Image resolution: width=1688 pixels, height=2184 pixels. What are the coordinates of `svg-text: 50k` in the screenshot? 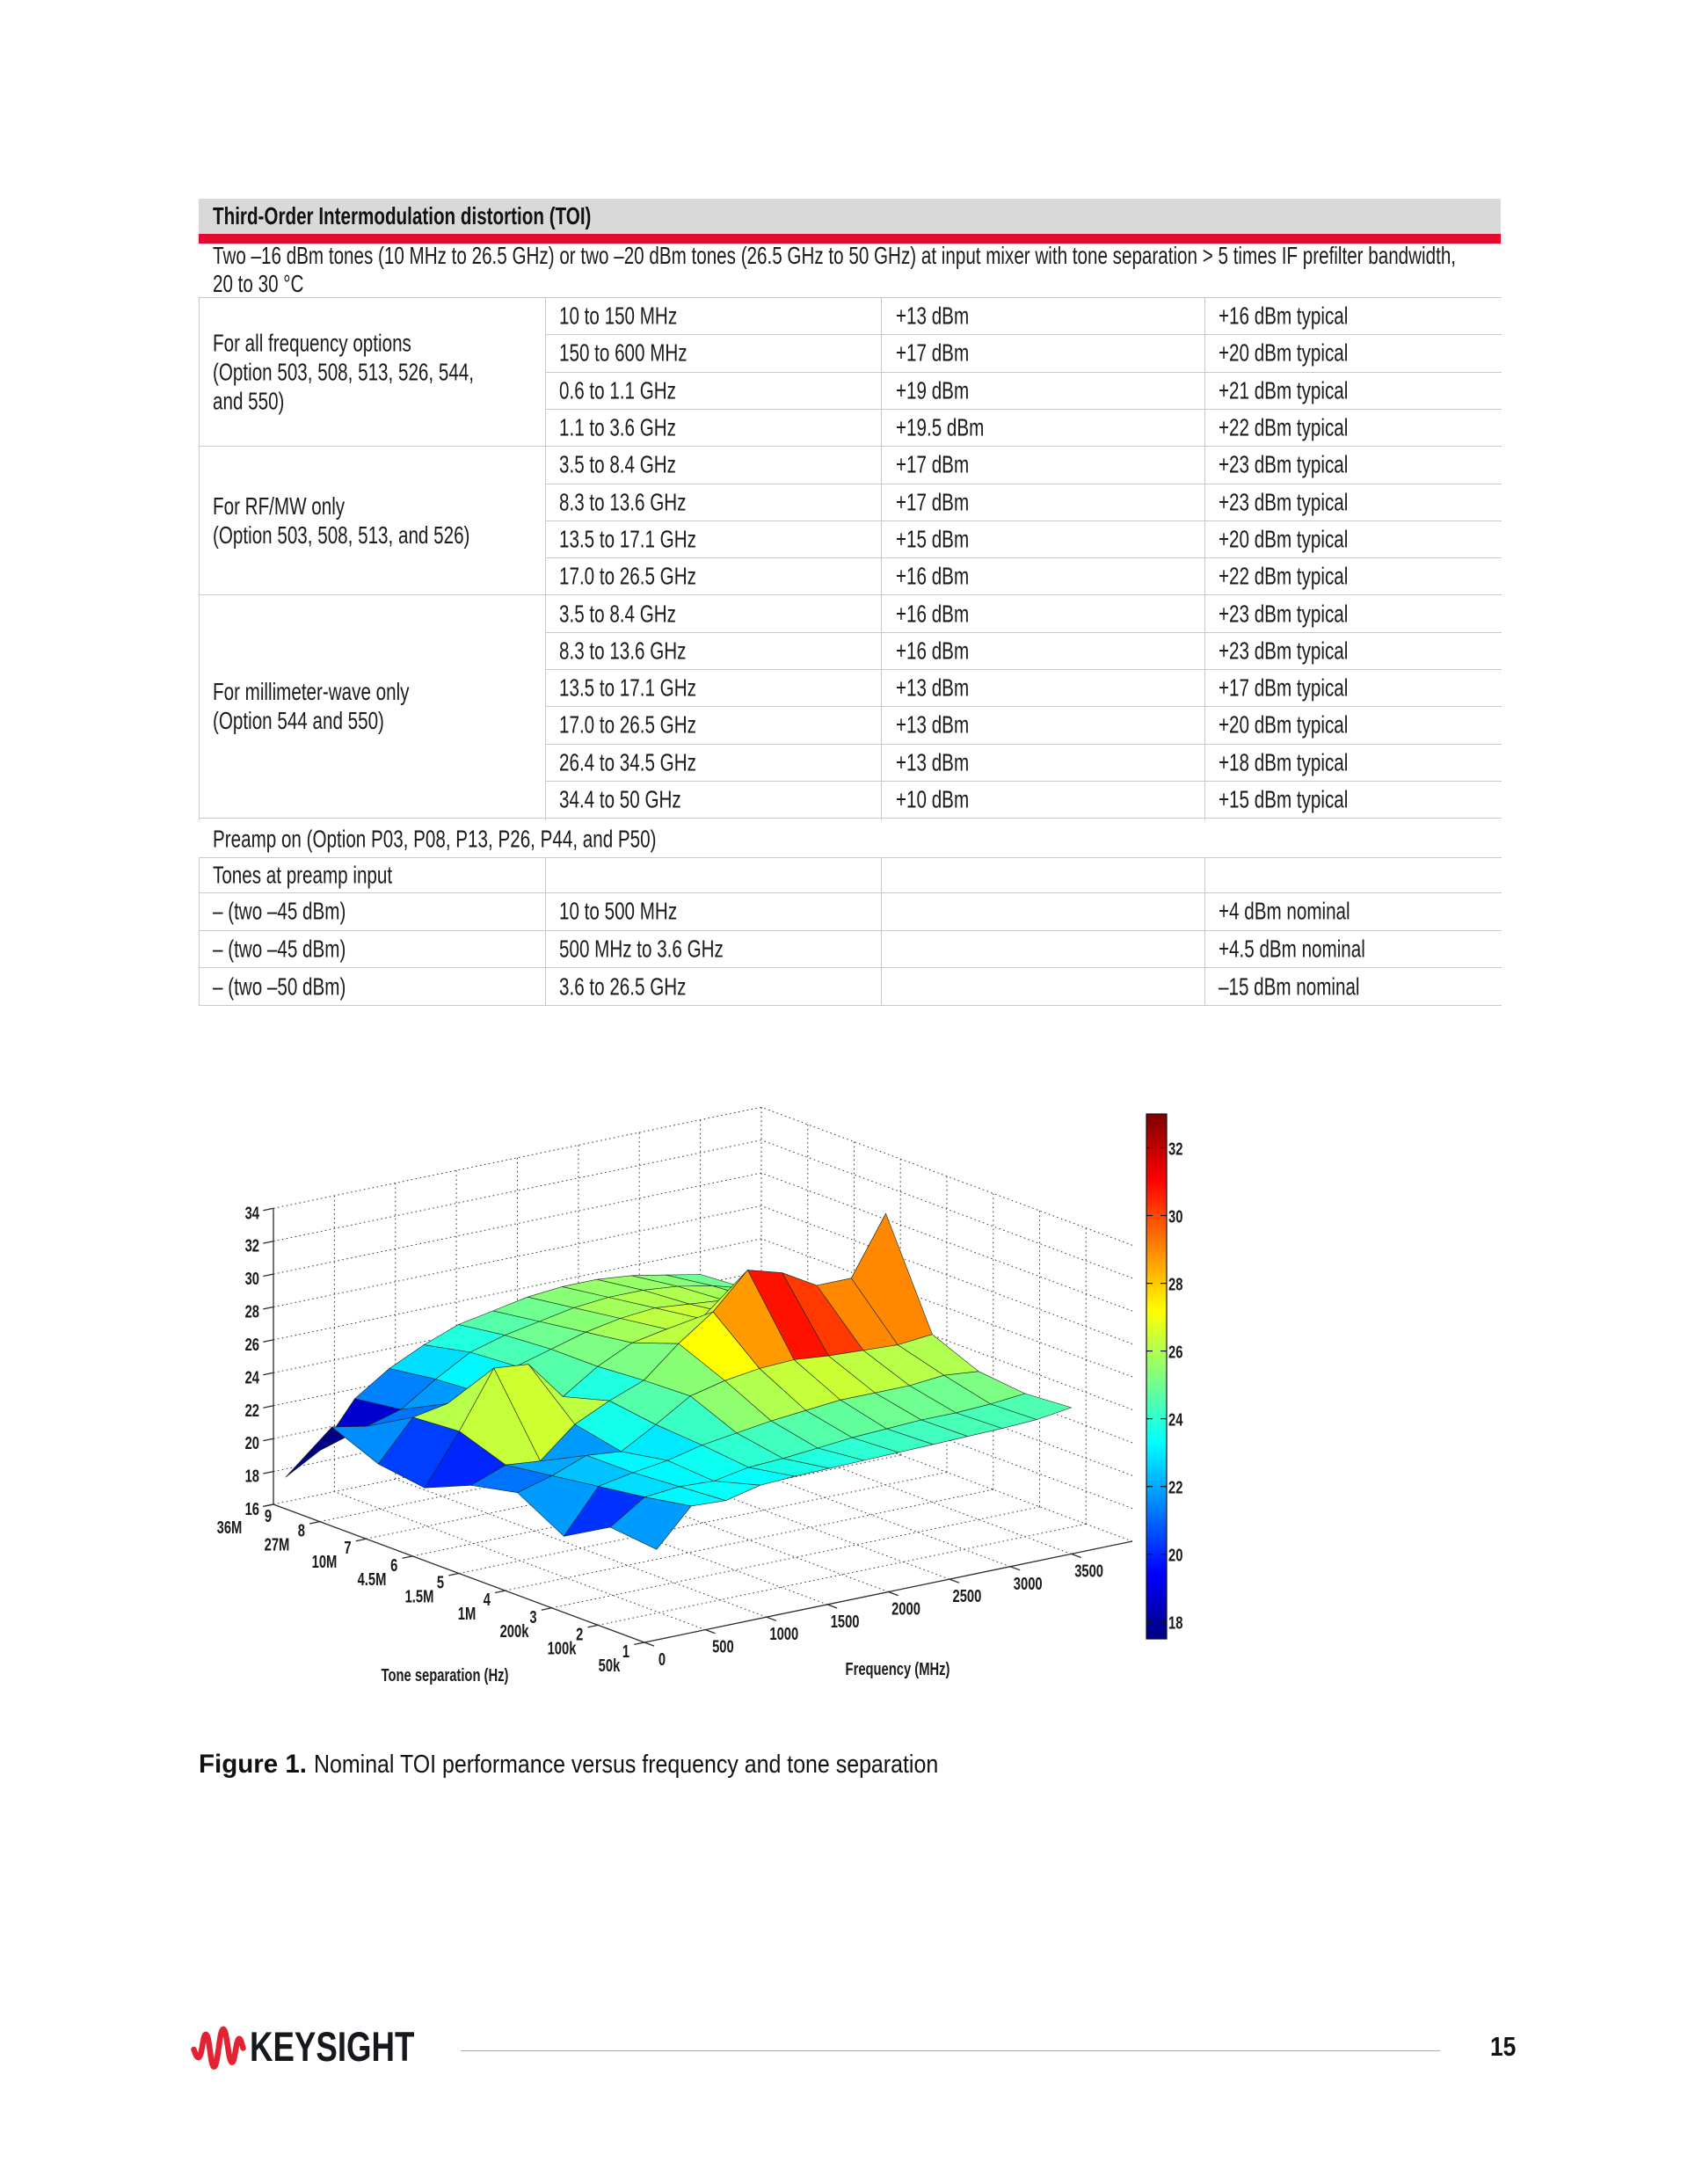 It's located at (610, 1666).